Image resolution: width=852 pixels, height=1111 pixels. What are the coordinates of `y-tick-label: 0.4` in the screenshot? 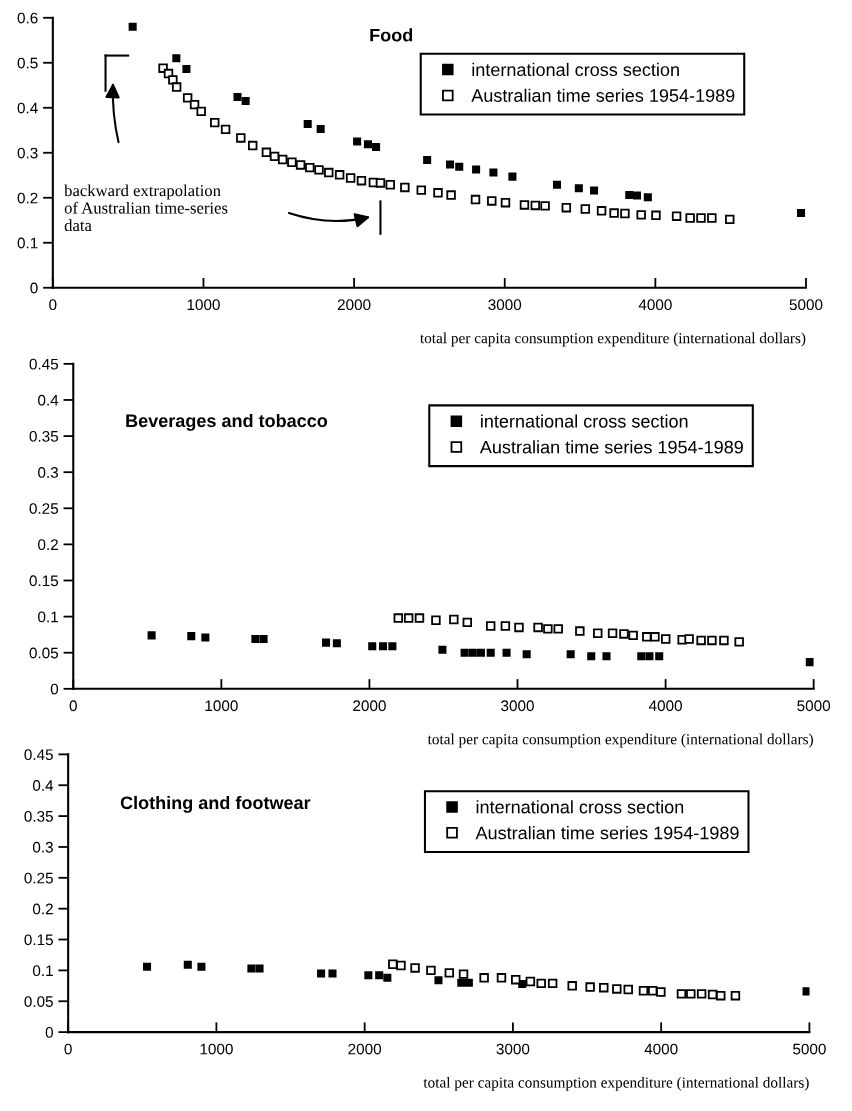 It's located at (48, 400).